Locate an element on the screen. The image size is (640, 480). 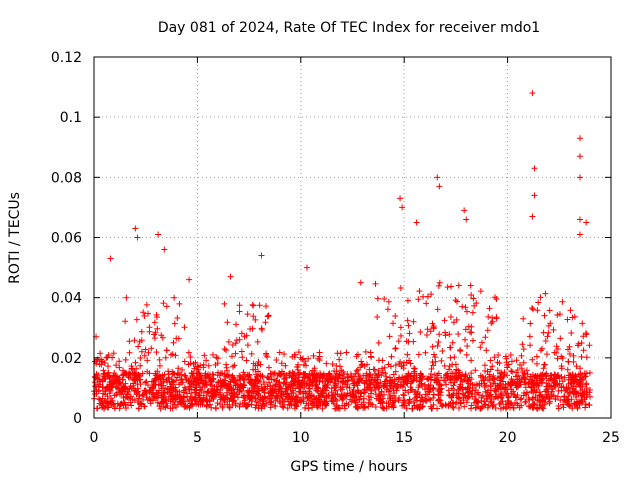
x-tick-label: 20 is located at coordinates (508, 438).